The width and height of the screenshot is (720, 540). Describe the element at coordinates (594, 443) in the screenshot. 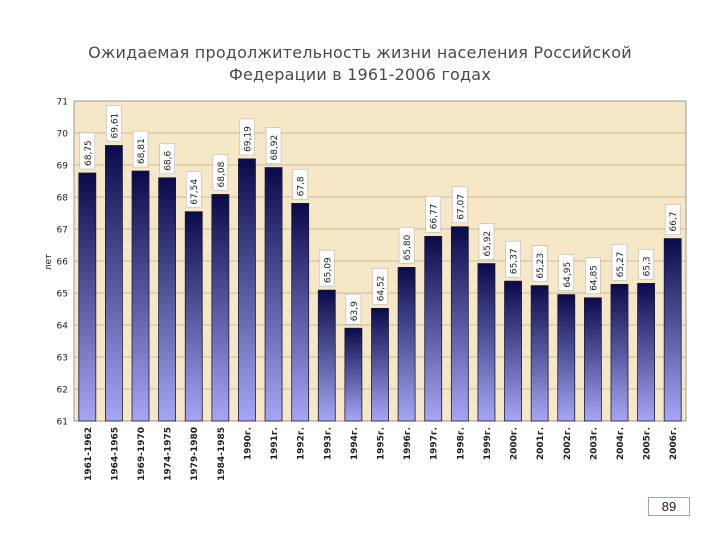

I see `x-tick-label: 2003г.` at that location.